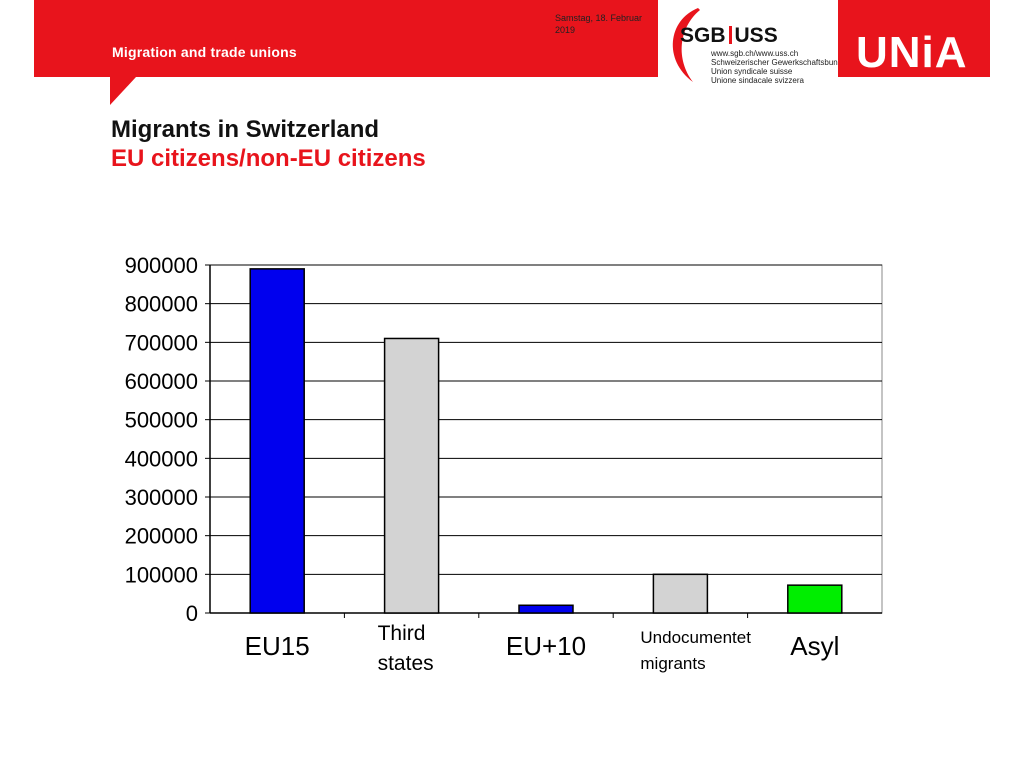 The width and height of the screenshot is (1024, 768). I want to click on y-tick-label: 600000, so click(161, 381).